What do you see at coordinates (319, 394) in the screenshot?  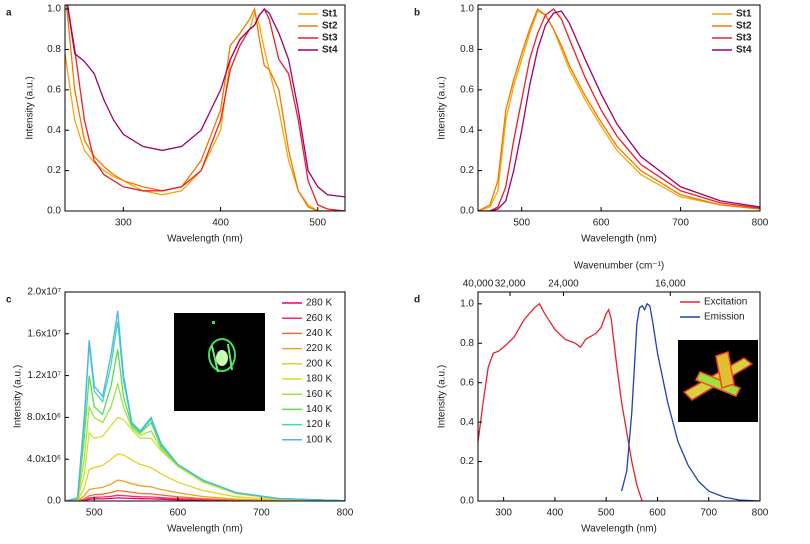 I see `legend-label: 160 K` at bounding box center [319, 394].